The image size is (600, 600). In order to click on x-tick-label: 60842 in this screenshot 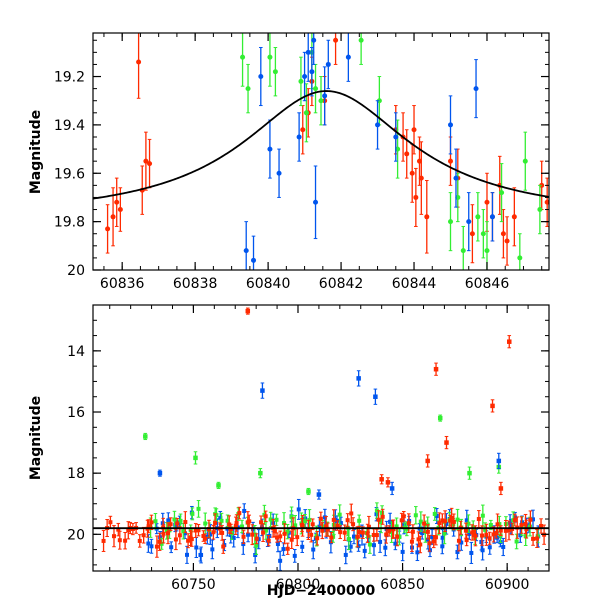, I will do `click(341, 284)`.